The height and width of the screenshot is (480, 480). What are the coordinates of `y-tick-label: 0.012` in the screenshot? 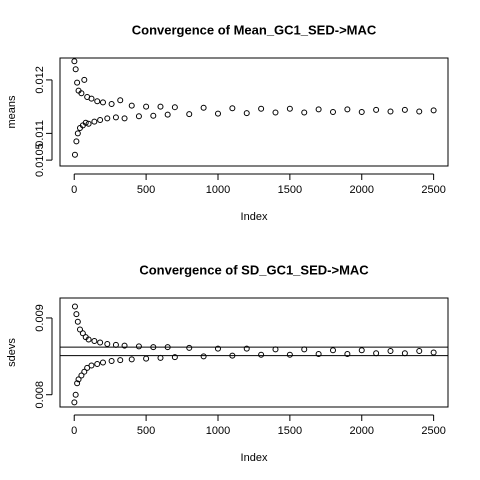 It's located at (40, 80).